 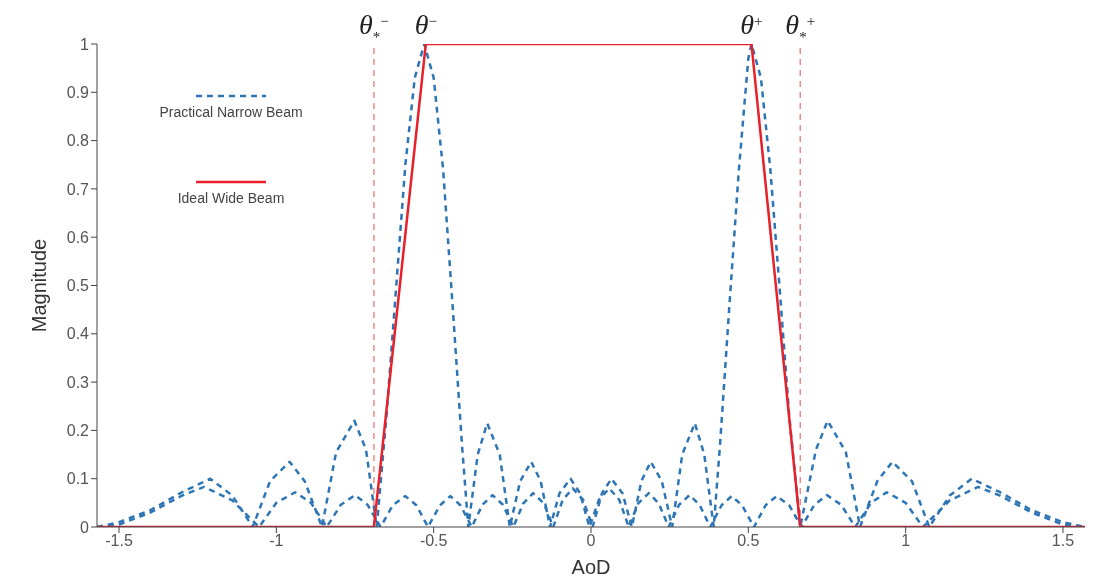 What do you see at coordinates (906, 541) in the screenshot?
I see `x-tick-label: 1` at bounding box center [906, 541].